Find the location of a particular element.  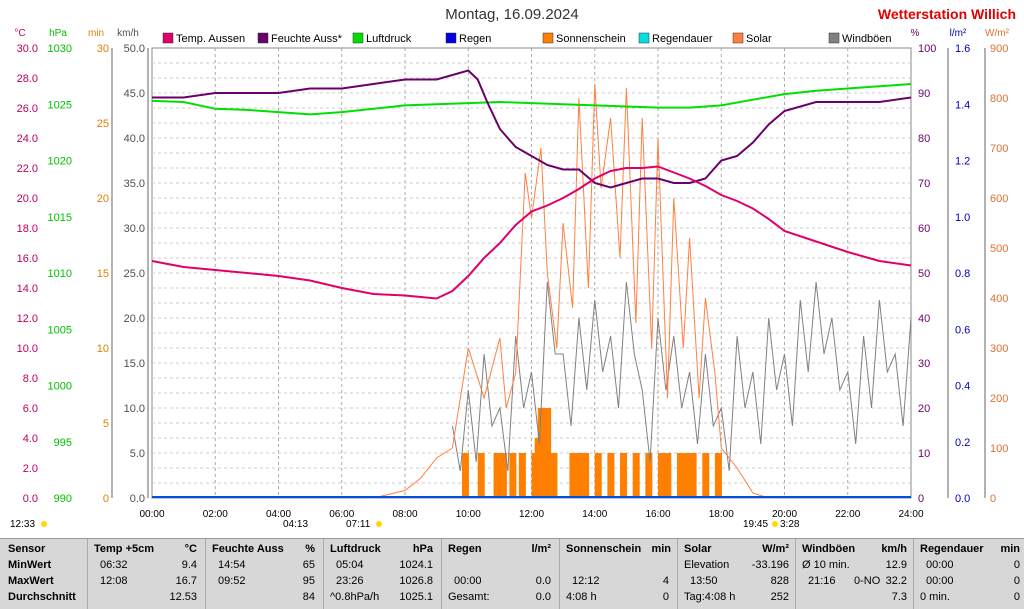

x-tick-label: 10:00 is located at coordinates (468, 514).